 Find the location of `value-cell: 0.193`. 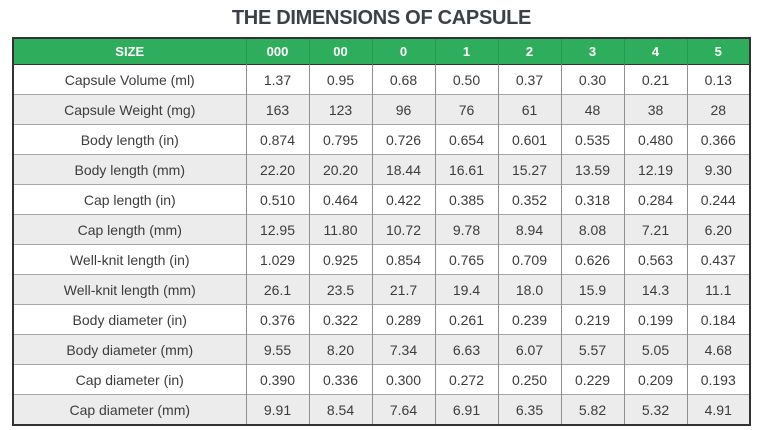

value-cell: 0.193 is located at coordinates (718, 379).